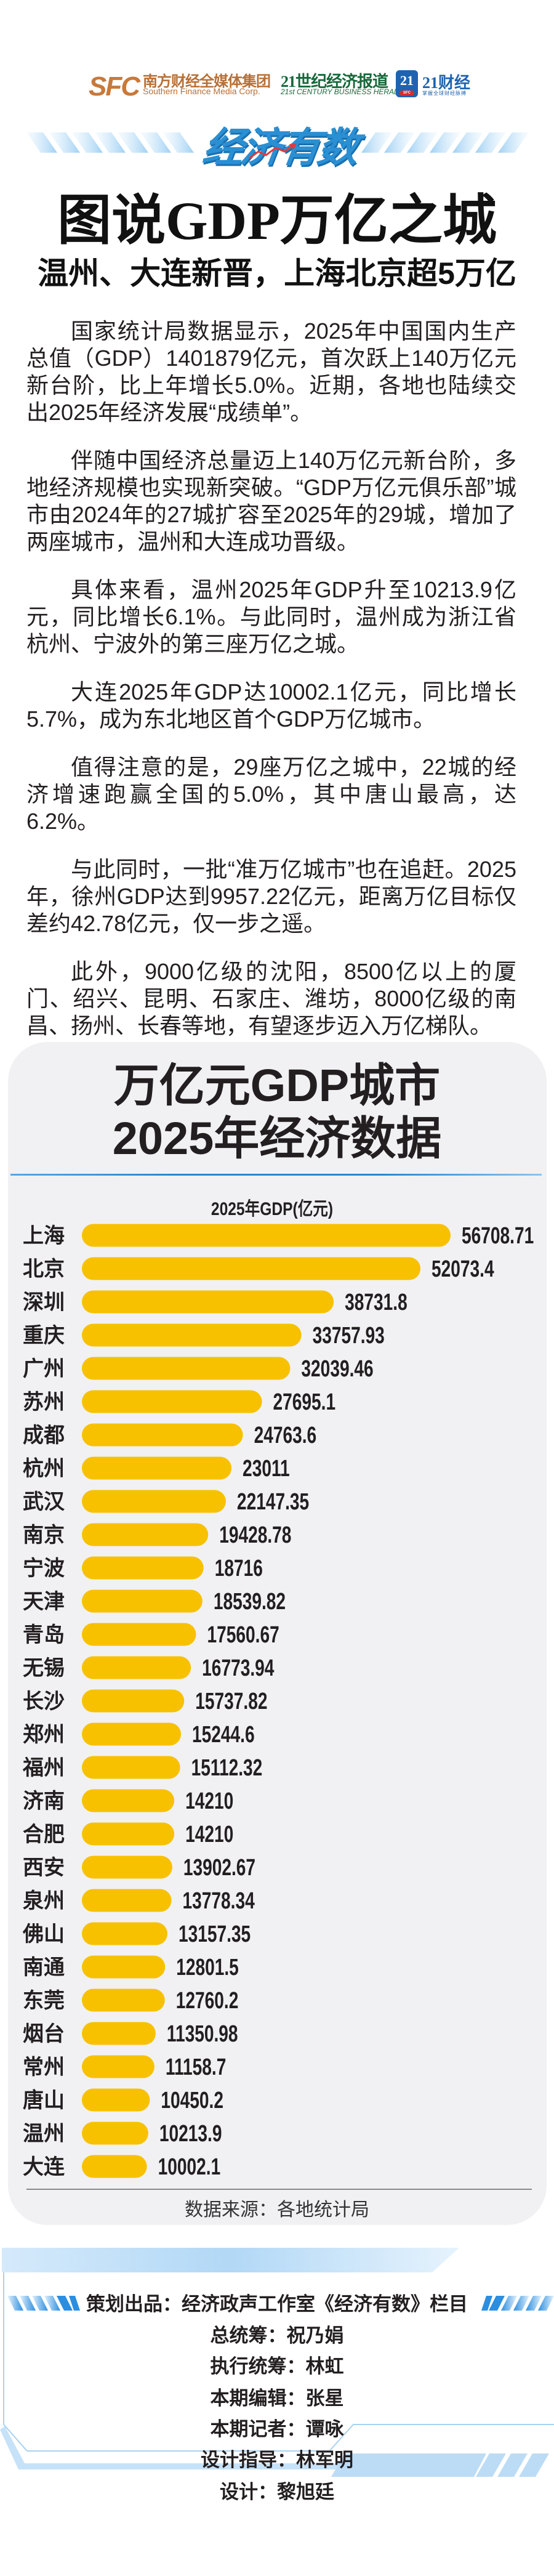 This screenshot has width=554, height=2576. I want to click on bar-row: 无锡 16773.94, so click(149, 1668).